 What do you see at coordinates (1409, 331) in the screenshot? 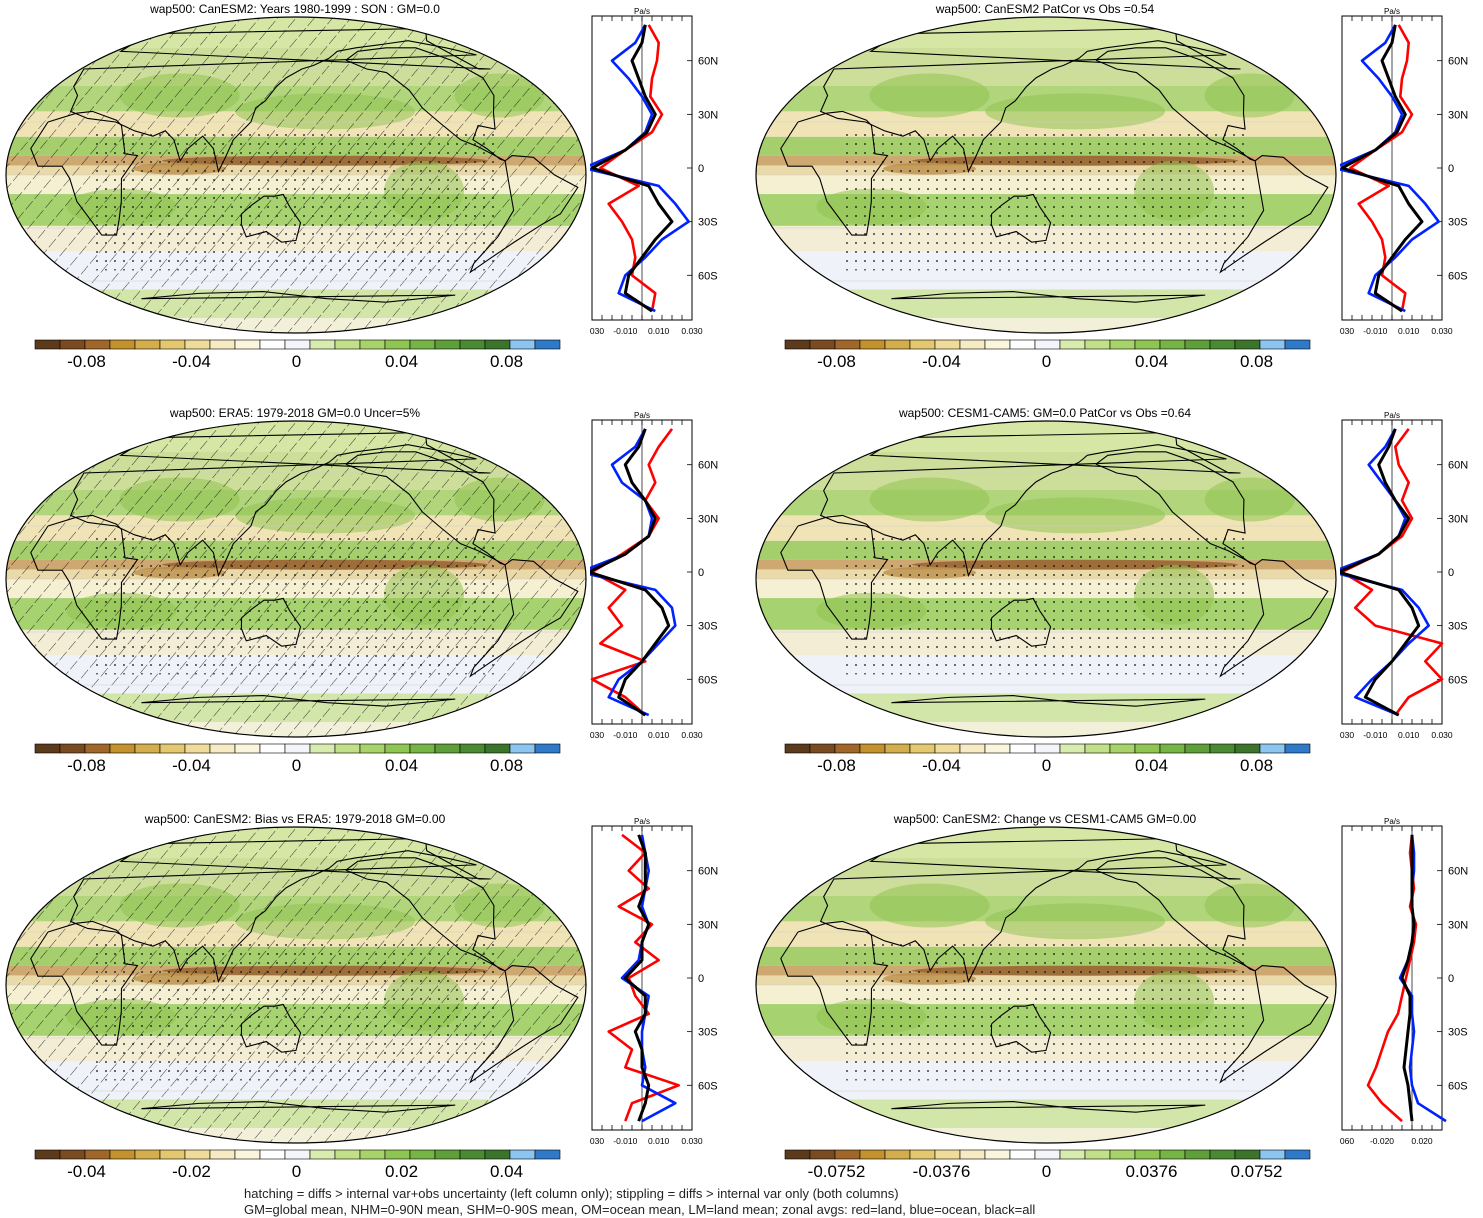
I see `x-tick-label: 0.010` at bounding box center [1409, 331].